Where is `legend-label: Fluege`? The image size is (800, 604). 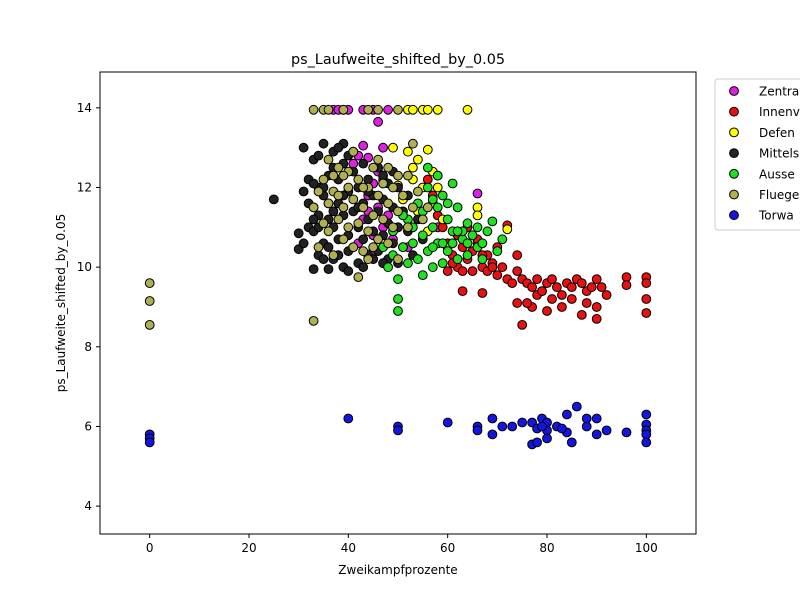
legend-label: Fluege is located at coordinates (779, 195).